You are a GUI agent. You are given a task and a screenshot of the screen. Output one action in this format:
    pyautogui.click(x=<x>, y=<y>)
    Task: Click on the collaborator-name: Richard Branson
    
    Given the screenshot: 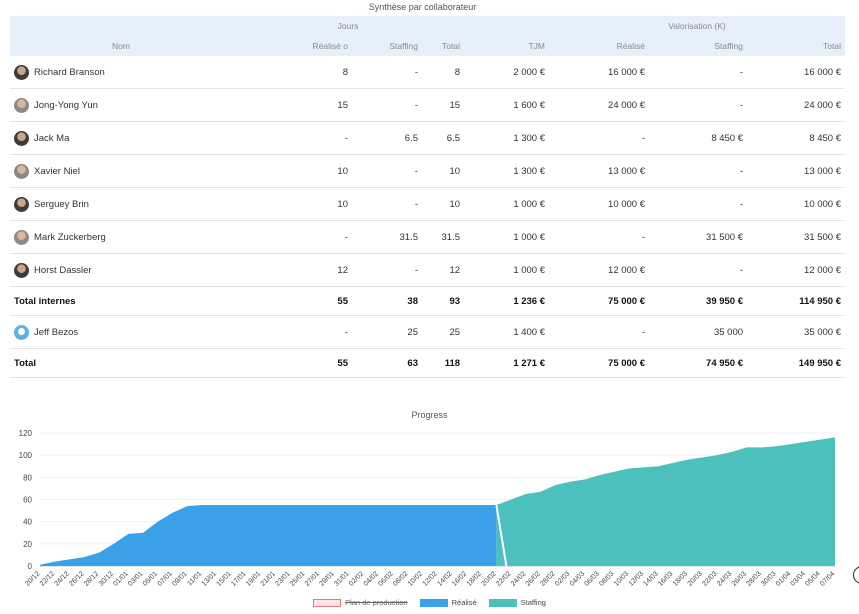 What is the action you would take?
    pyautogui.click(x=69, y=72)
    